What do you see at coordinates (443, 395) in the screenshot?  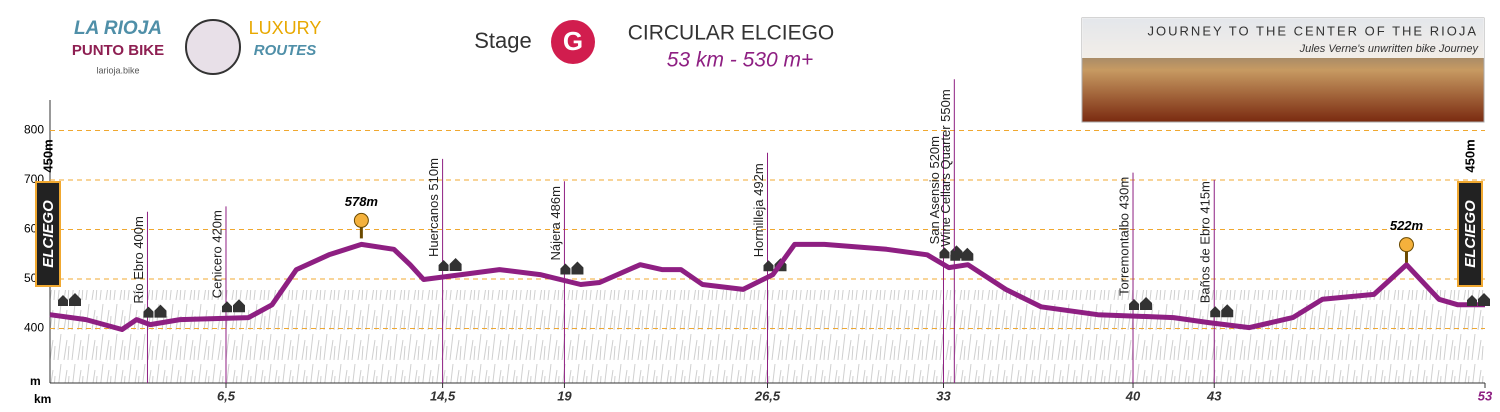 I see `x-tick-label: 14,5` at bounding box center [443, 395].